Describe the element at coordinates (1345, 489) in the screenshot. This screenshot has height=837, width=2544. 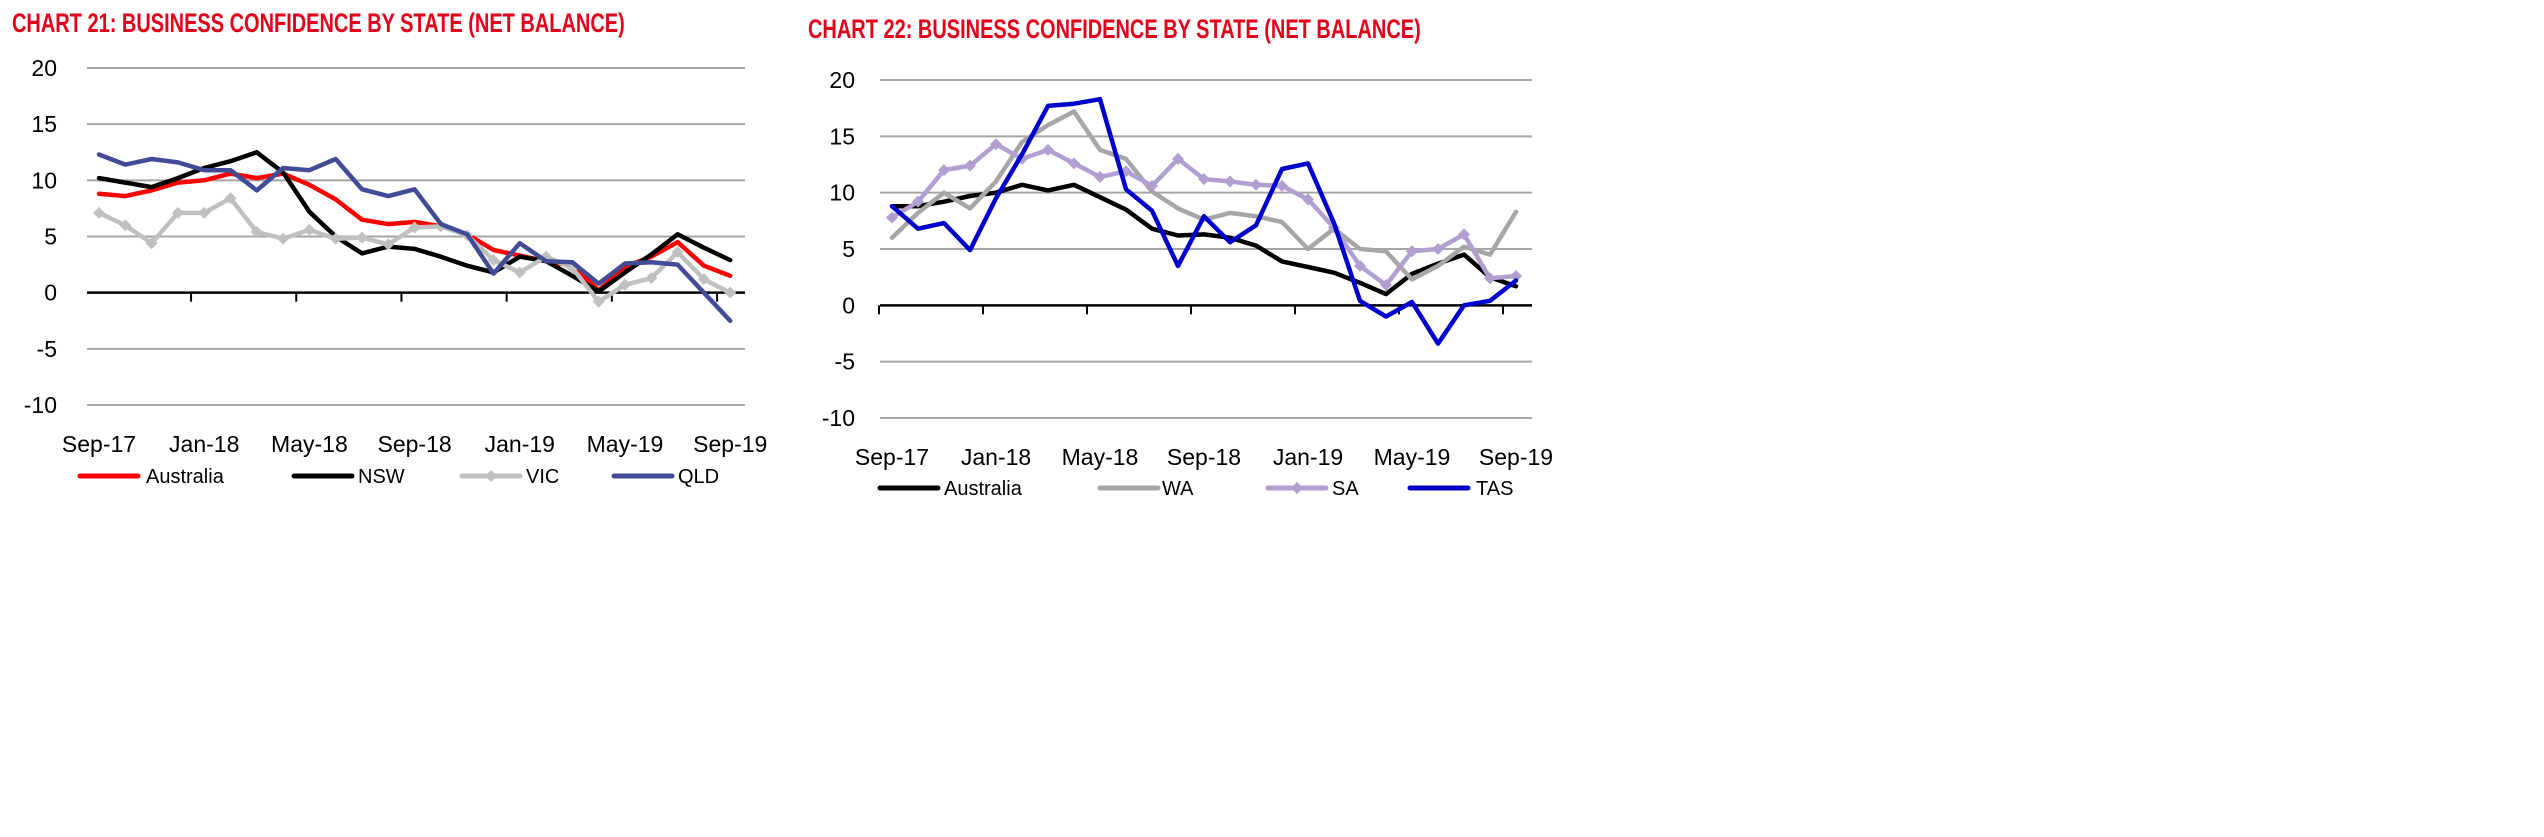
I see `legend-label: SA` at that location.